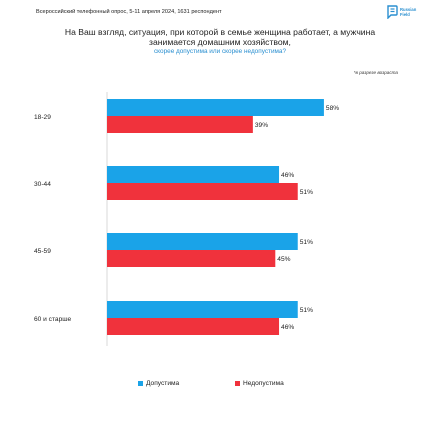 The width and height of the screenshot is (426, 426). I want to click on category-label: 30-44, so click(42, 184).